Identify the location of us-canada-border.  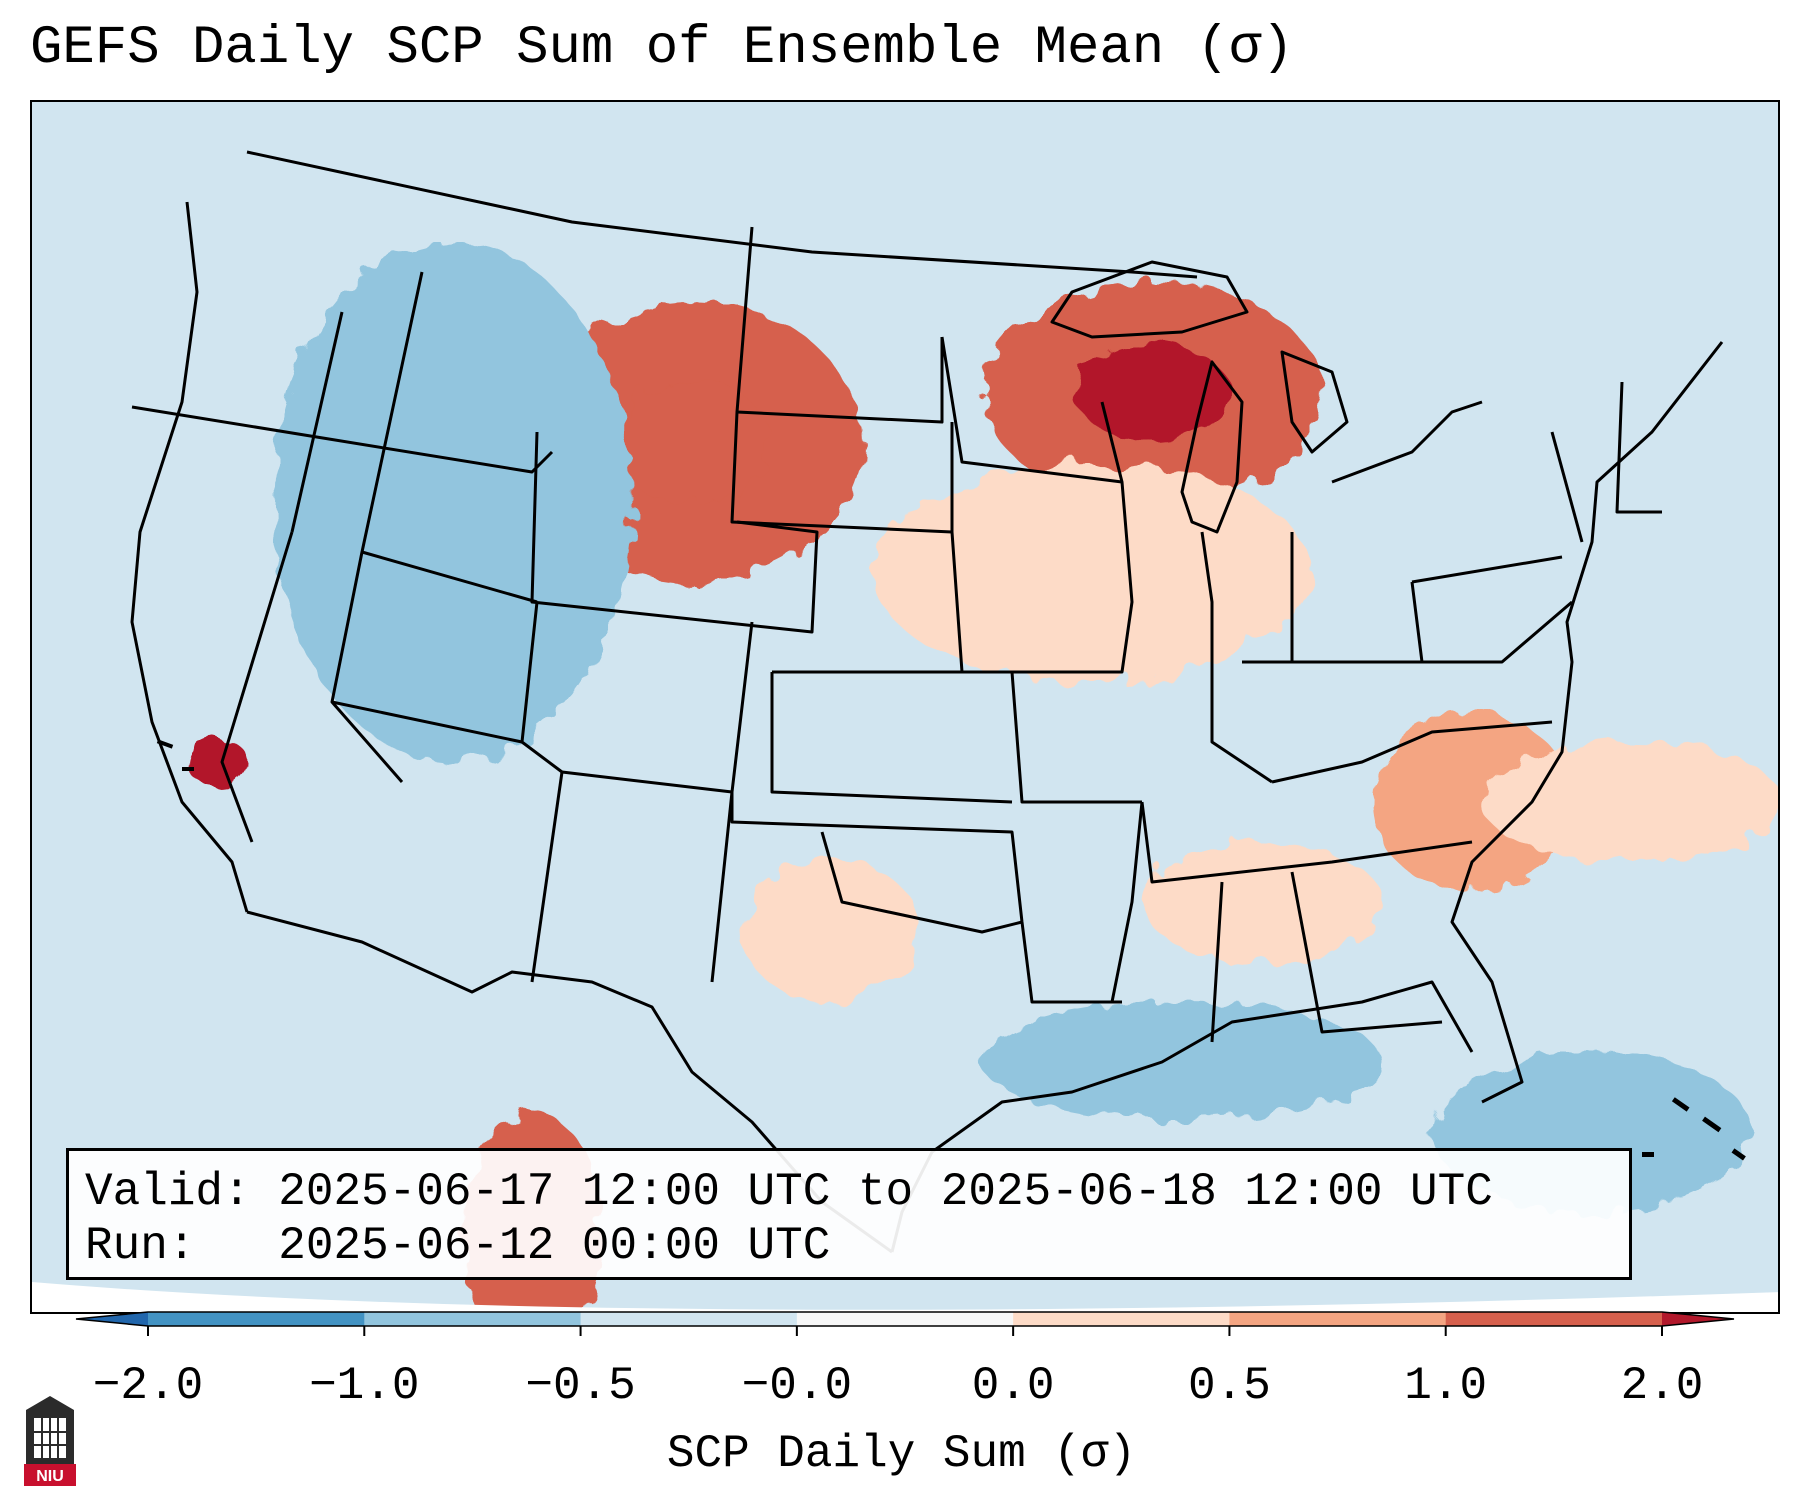
(722, 214).